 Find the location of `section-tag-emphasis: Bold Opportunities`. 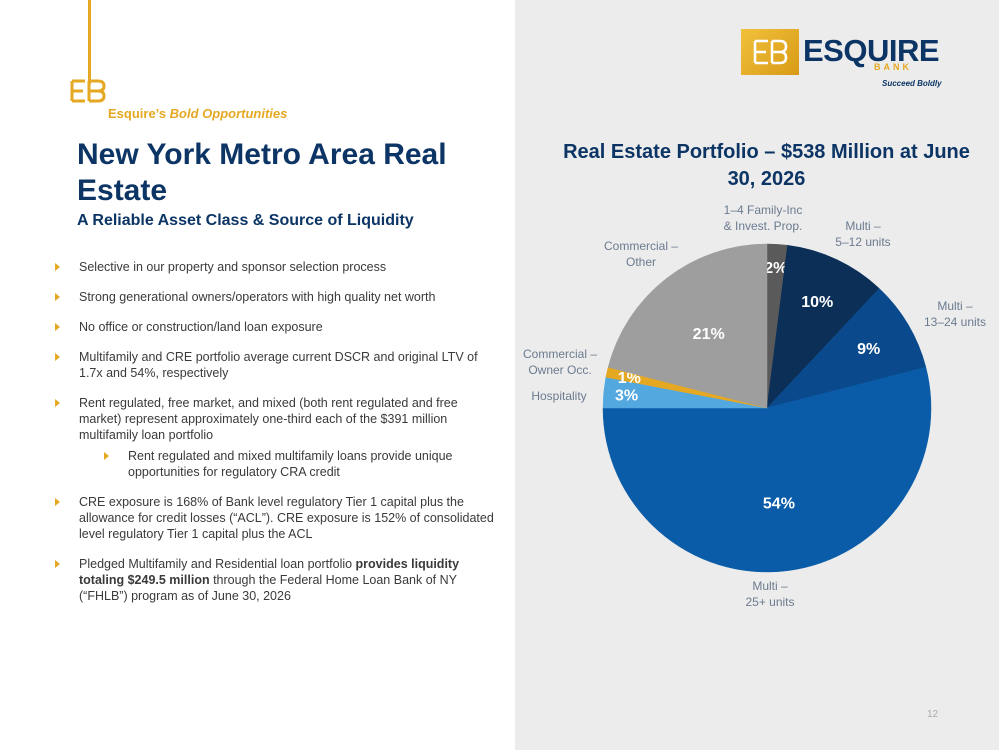

section-tag-emphasis: Bold Opportunities is located at coordinates (228, 113).